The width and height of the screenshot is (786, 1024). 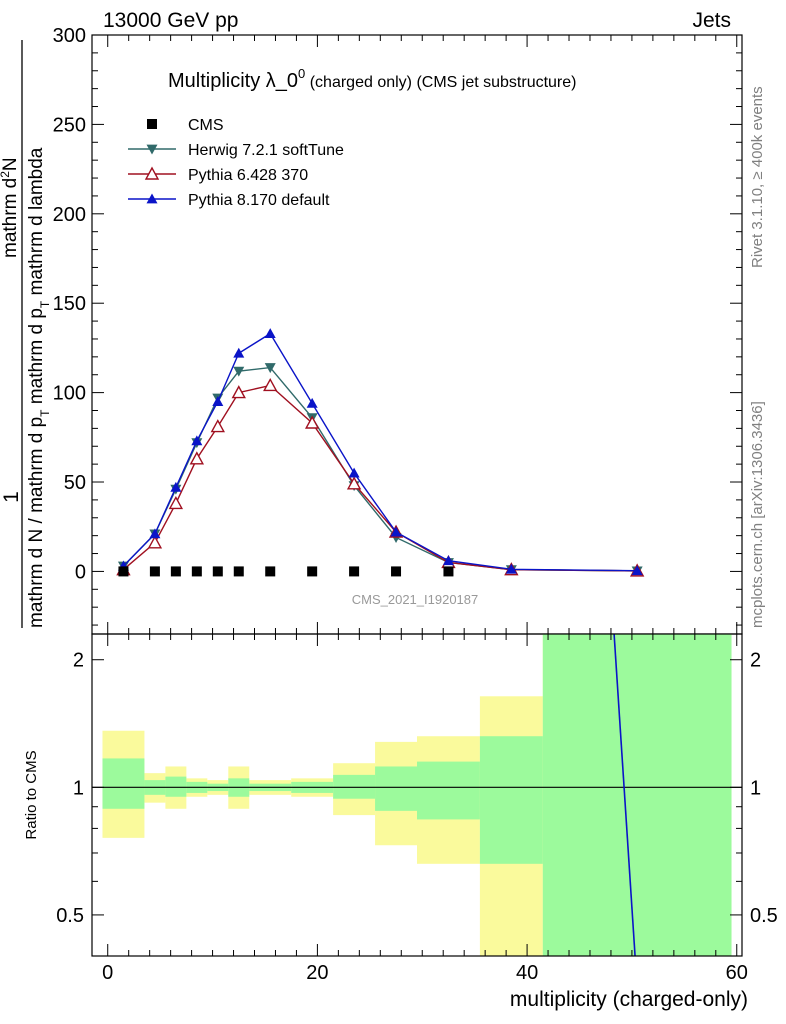 I want to click on ylabel-den-b: mathrm d p, so click(x=36, y=358).